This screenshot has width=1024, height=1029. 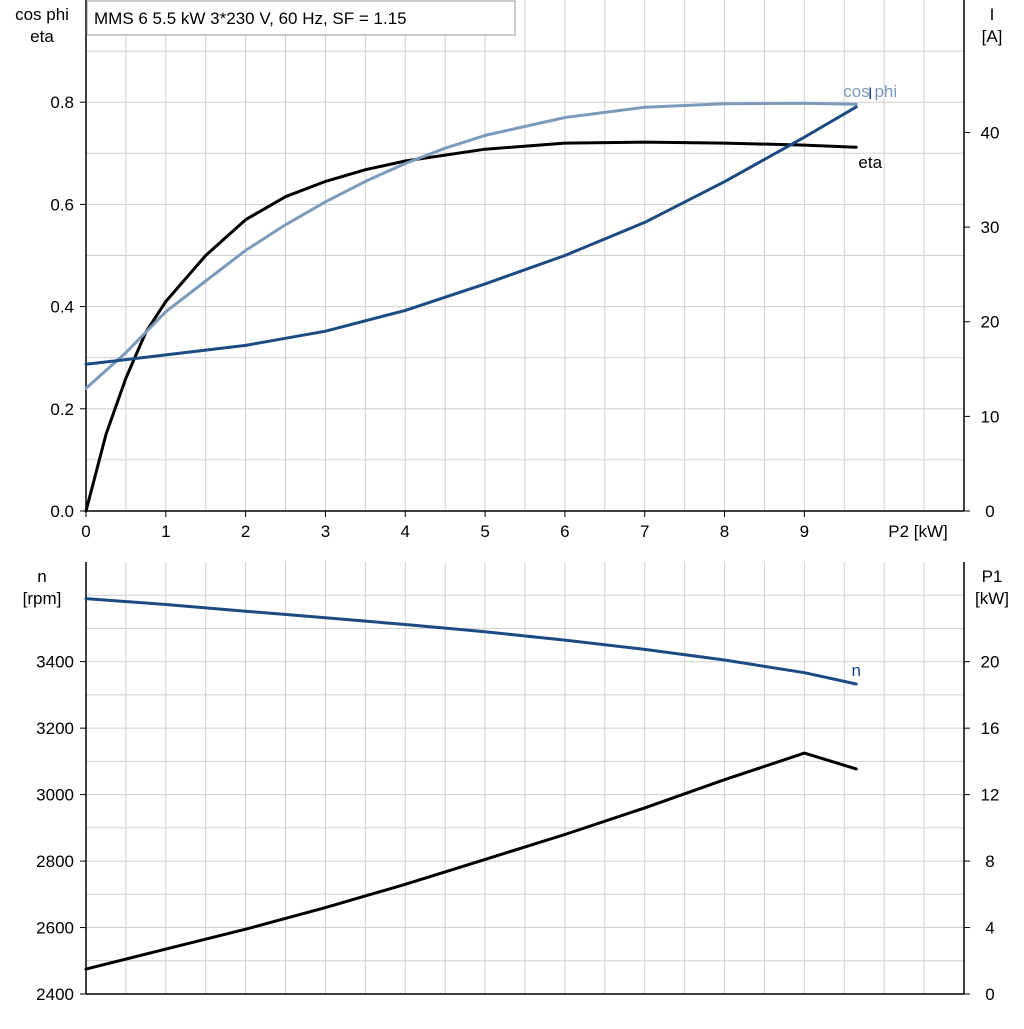 I want to click on chart-title: MMS 6 5.5 kW 3*230 V, 60 Hz, SF = 1.15, so click(x=250, y=18).